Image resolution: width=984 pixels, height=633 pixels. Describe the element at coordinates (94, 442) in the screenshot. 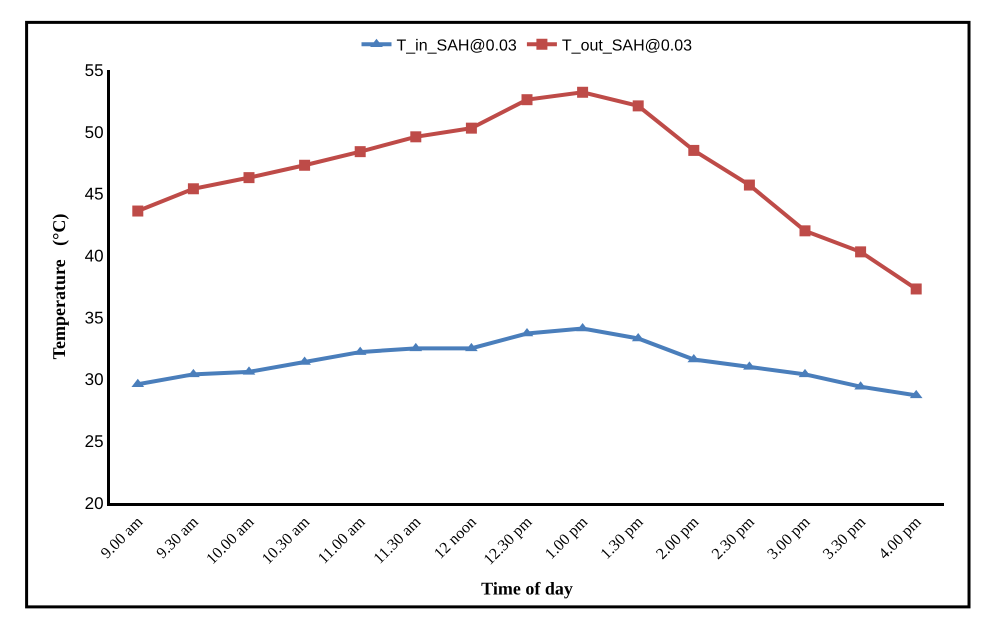

I see `y-tick-label: 25` at that location.